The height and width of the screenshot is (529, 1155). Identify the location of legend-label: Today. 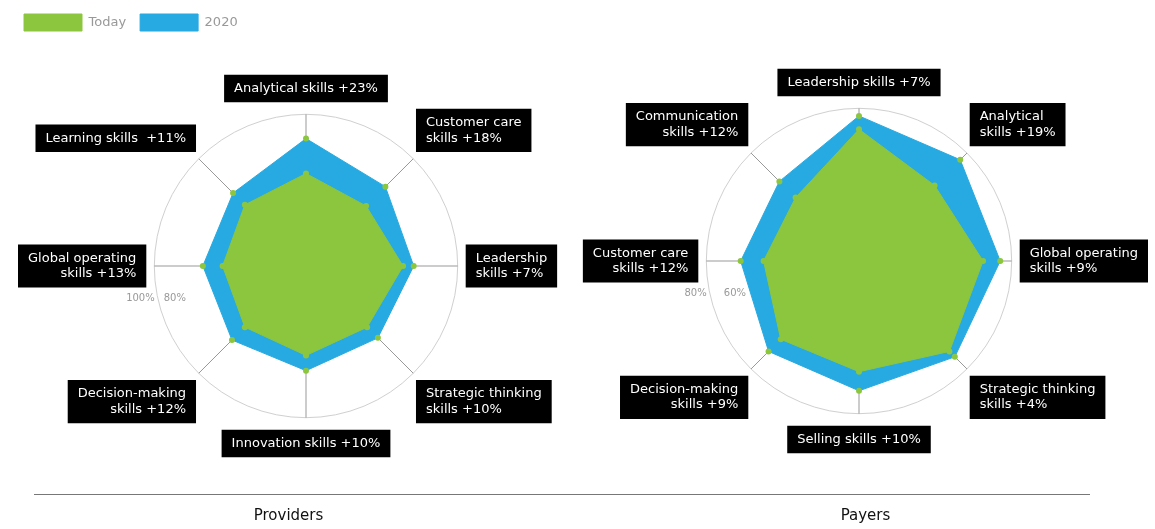
(107, 21).